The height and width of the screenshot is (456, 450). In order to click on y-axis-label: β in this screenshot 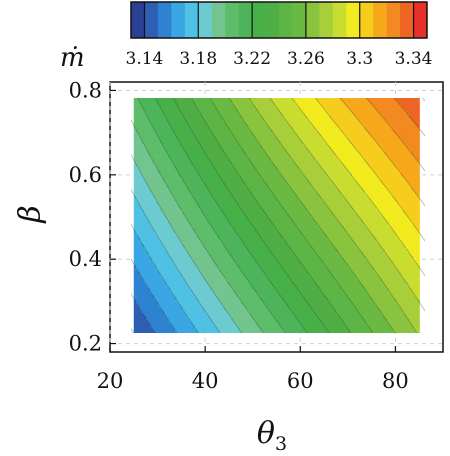, I will do `click(30, 214)`.